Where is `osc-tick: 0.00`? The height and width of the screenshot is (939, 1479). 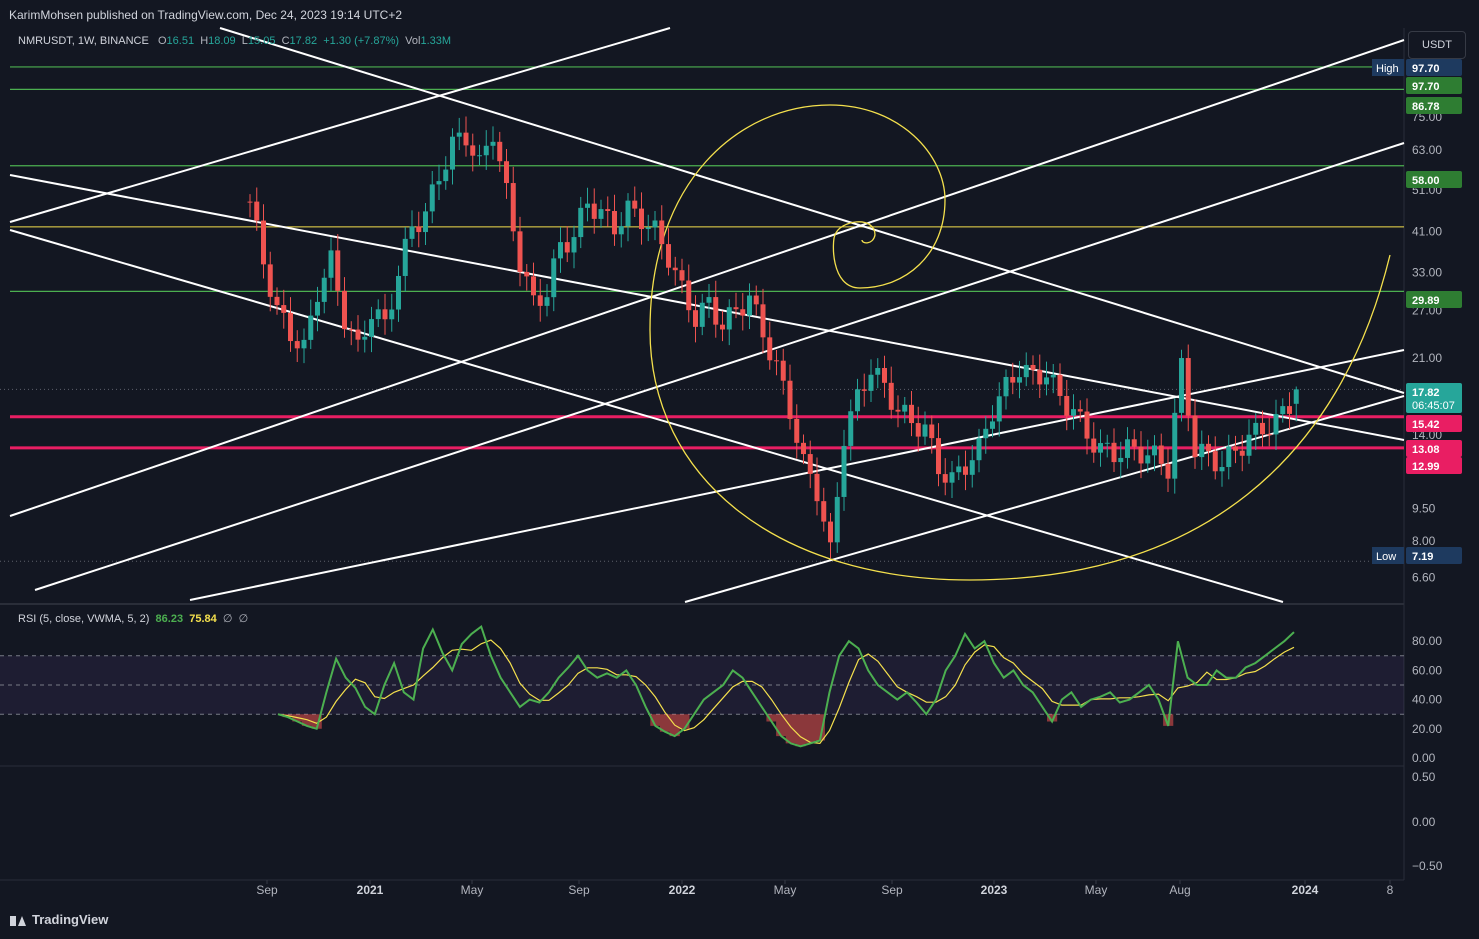 osc-tick: 0.00 is located at coordinates (1424, 822).